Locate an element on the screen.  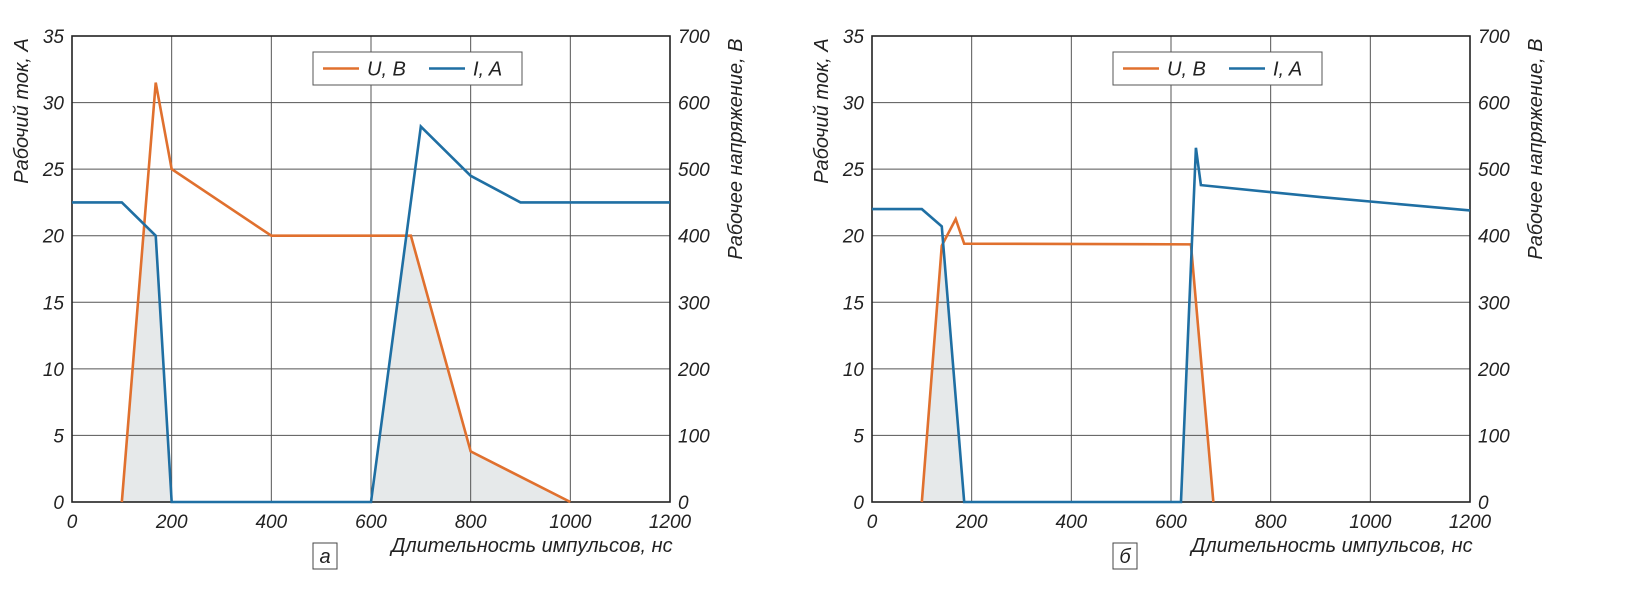
series-line-voltage is located at coordinates (1067, 359).